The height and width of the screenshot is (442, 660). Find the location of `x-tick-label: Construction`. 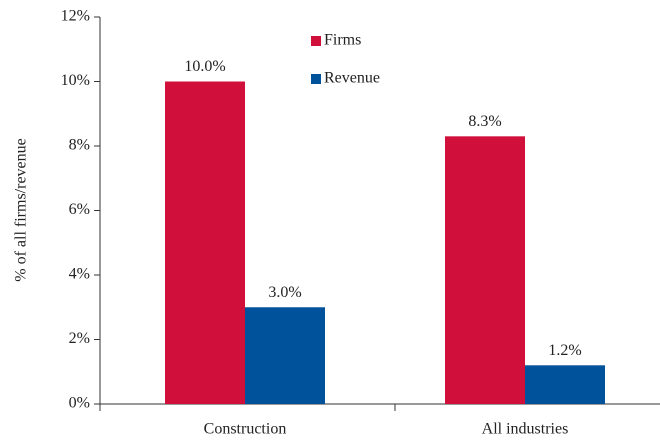

x-tick-label: Construction is located at coordinates (245, 429).